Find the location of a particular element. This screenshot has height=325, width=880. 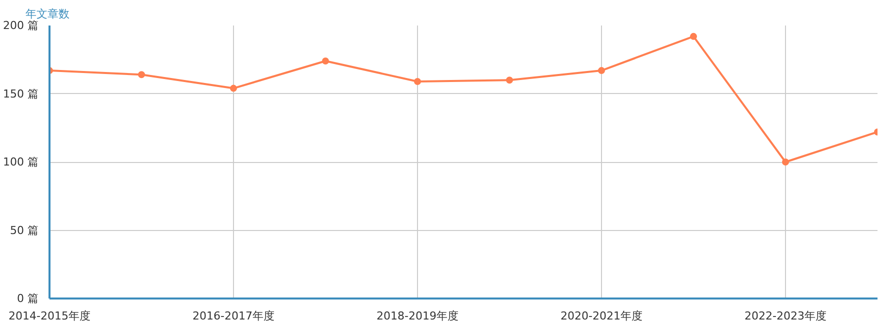

y-tick-label: 0 篇 is located at coordinates (28, 298).